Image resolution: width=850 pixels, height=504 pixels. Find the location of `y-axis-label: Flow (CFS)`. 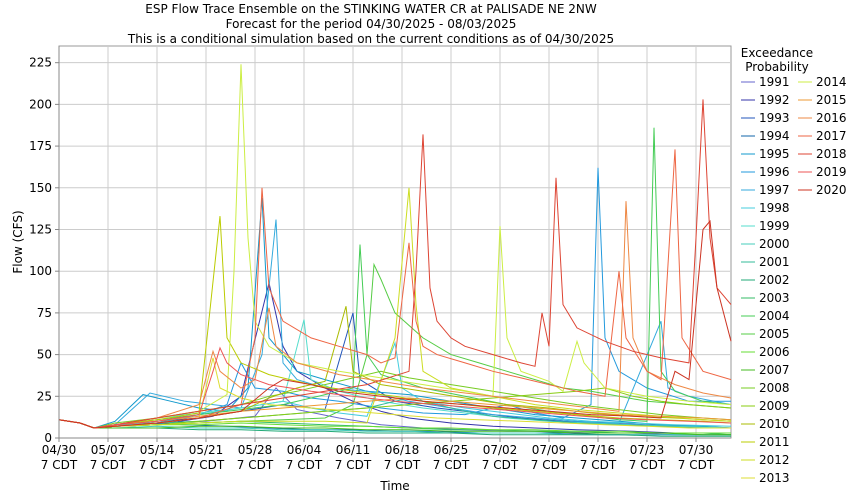

y-axis-label: Flow (CFS) is located at coordinates (18, 241).